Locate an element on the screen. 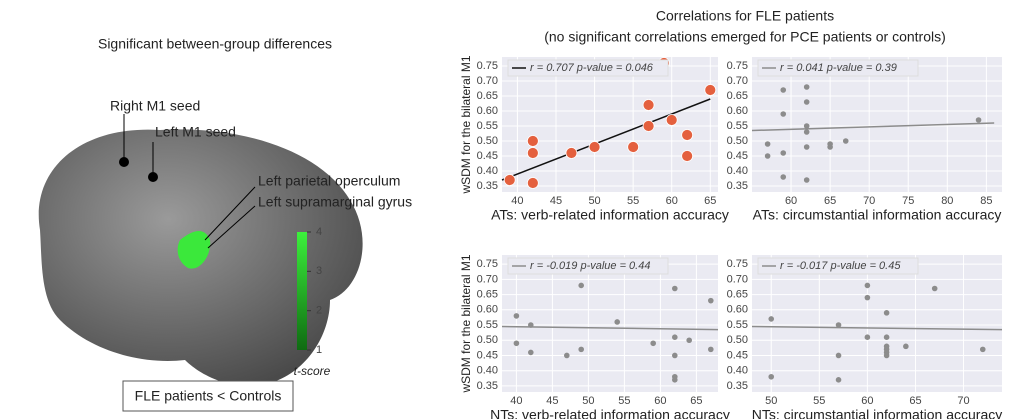 This screenshot has height=419, width=1016. annotation: r = 0.707 p-value = 0.046 is located at coordinates (592, 68).